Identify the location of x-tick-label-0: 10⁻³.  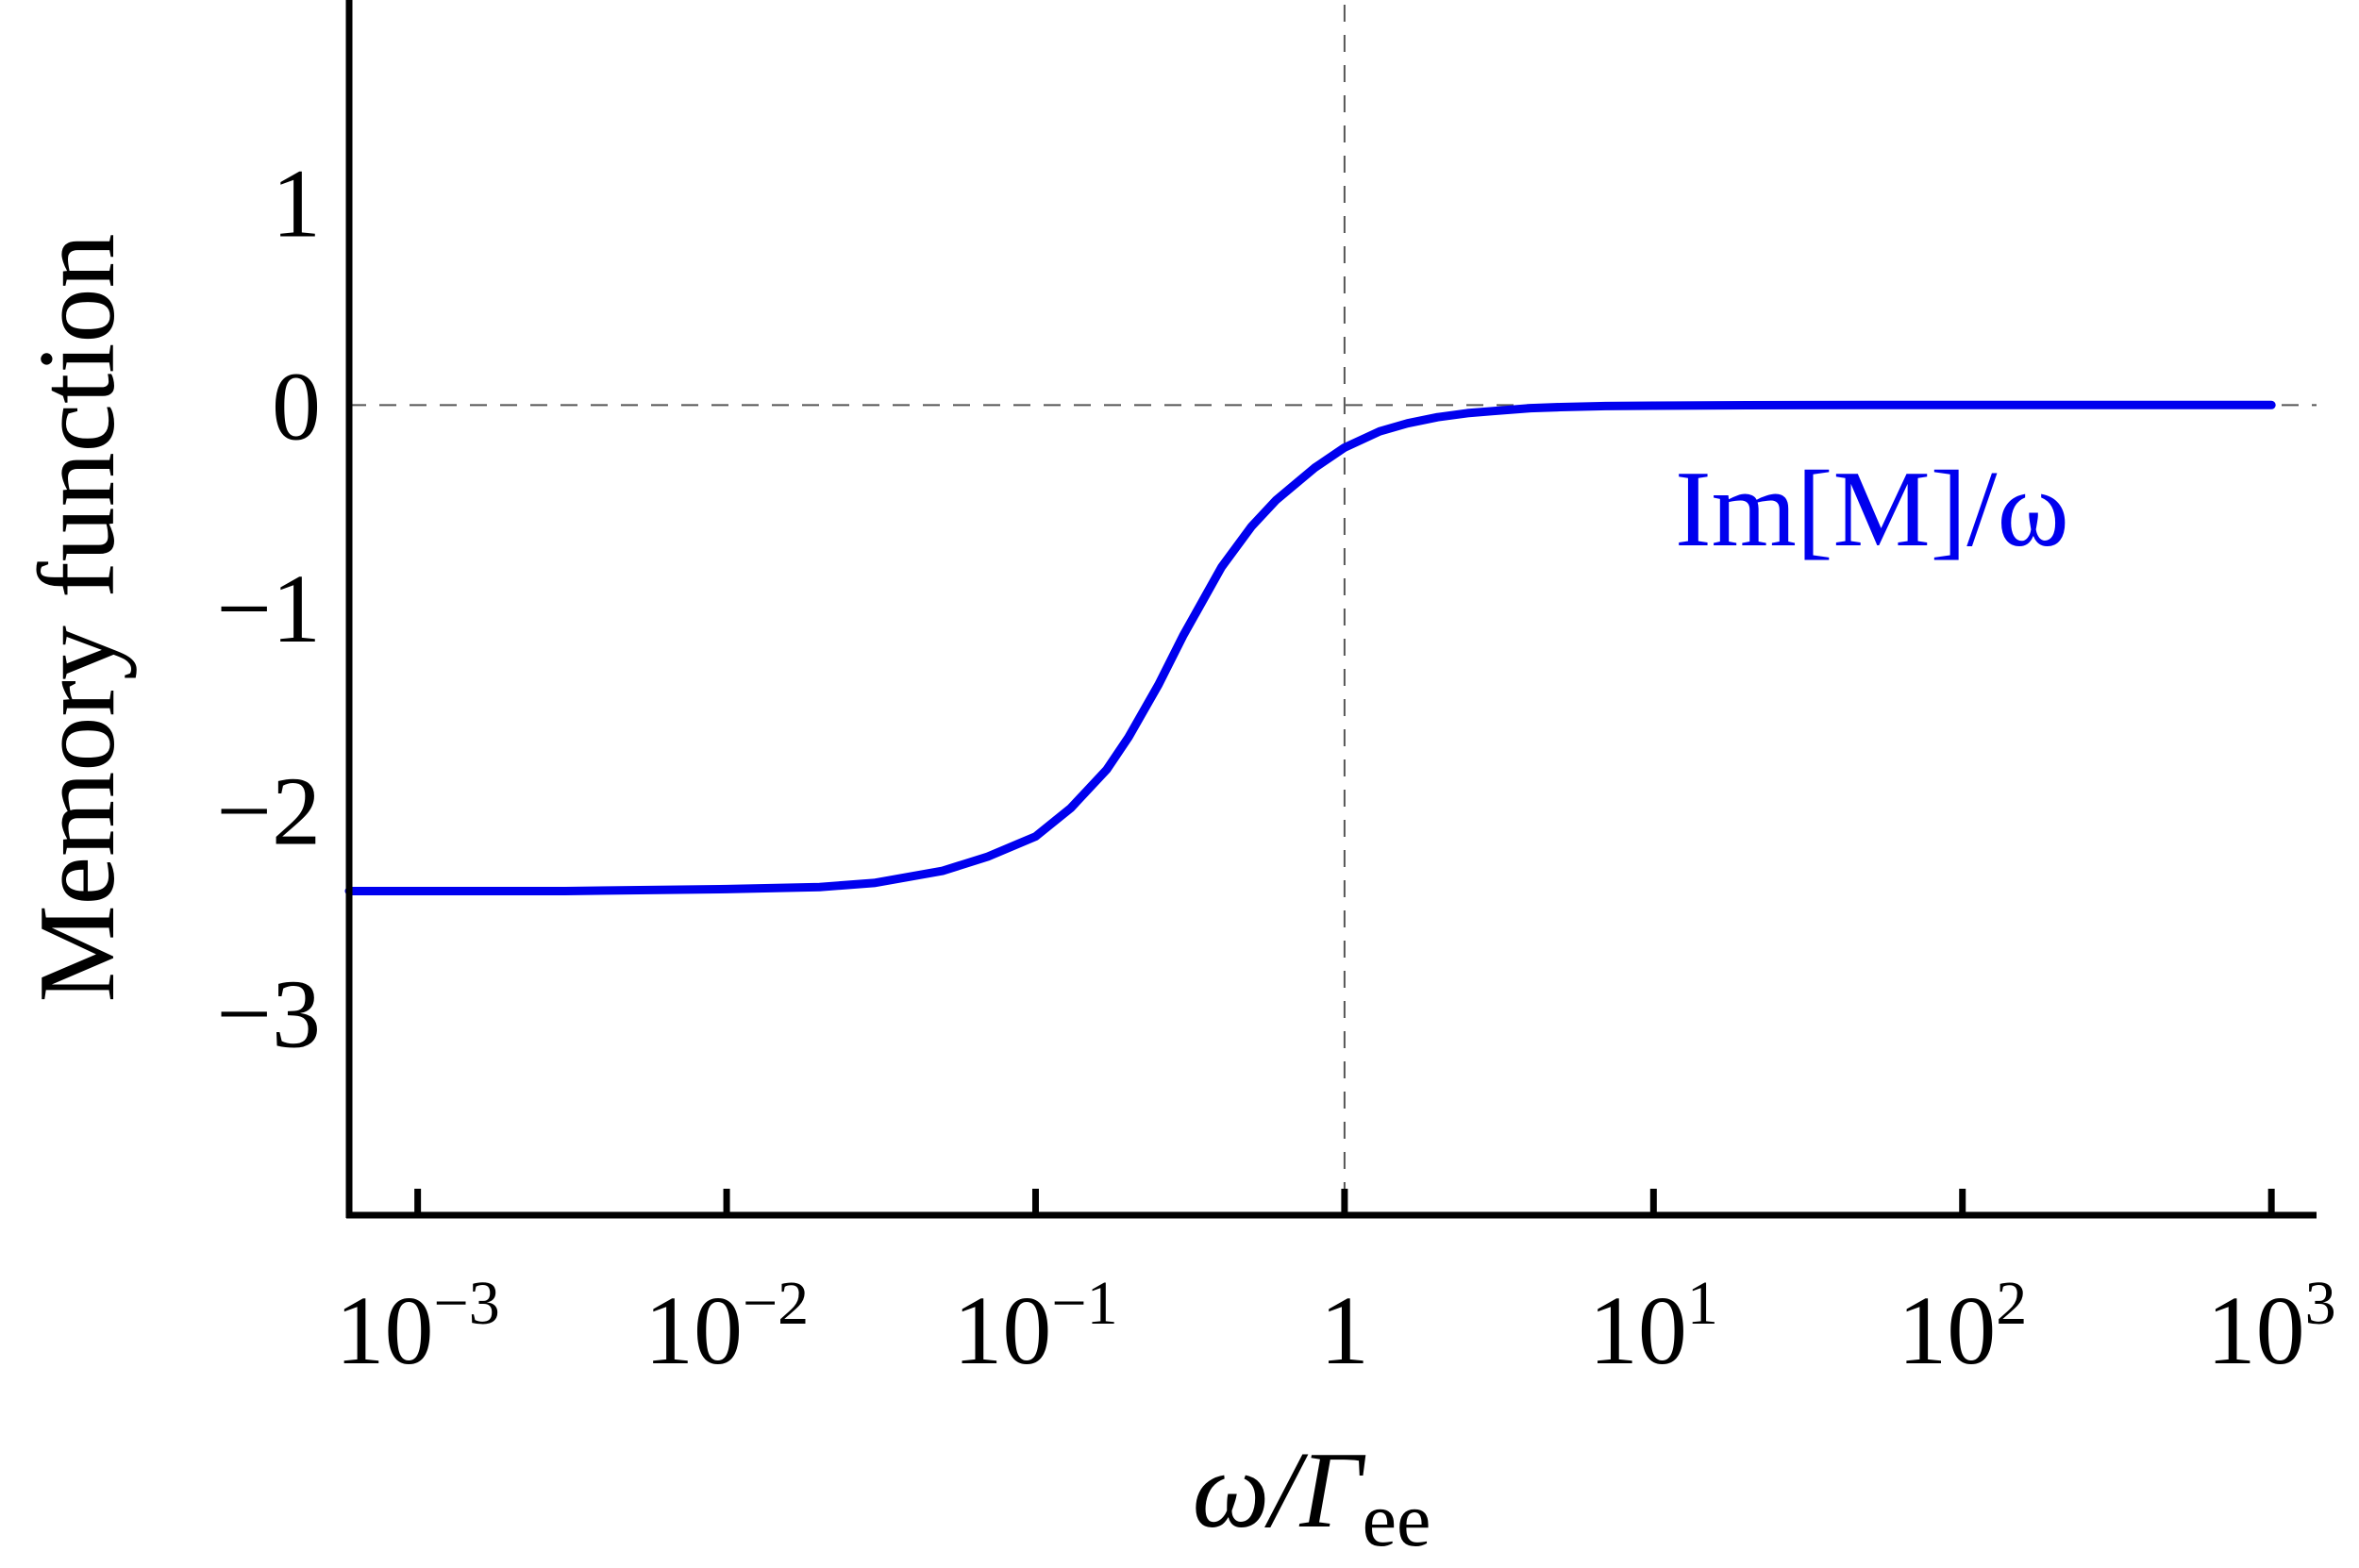
(418, 1327).